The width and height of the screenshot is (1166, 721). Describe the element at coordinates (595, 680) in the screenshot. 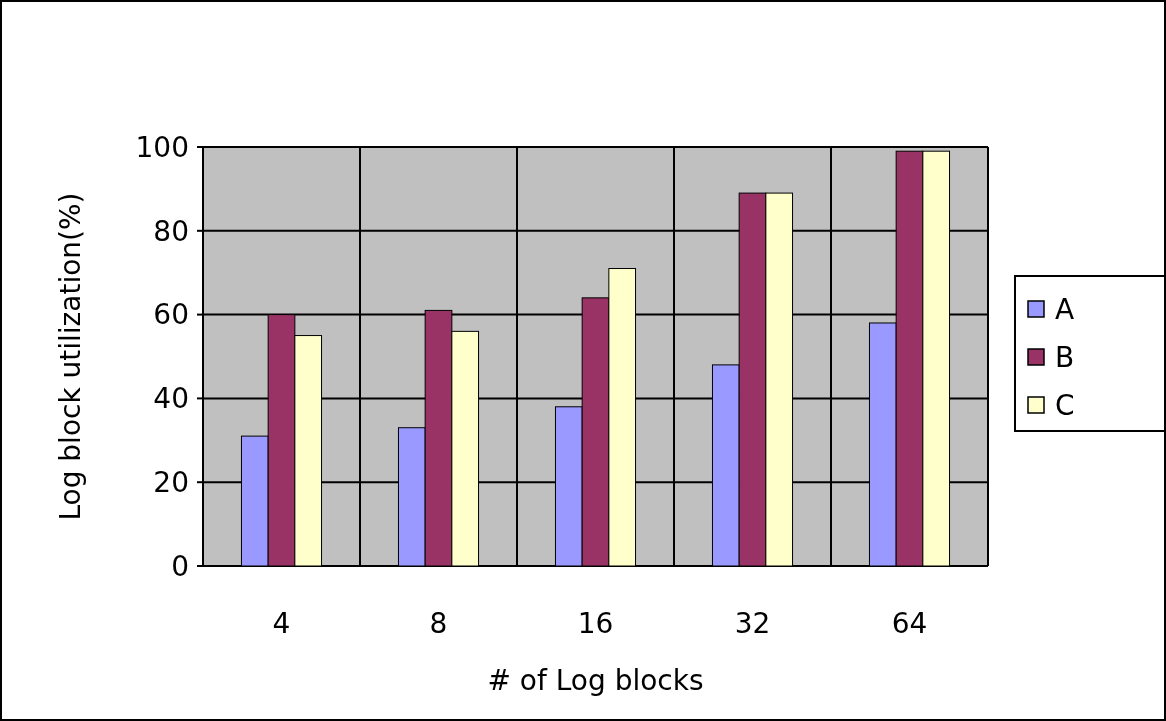

I see `x-axis-title: # of Log blocks` at that location.